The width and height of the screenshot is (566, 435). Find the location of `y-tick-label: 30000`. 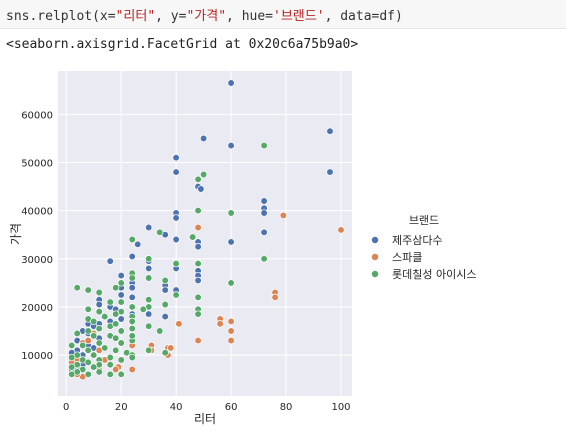

y-tick-label: 30000 is located at coordinates (37, 260).